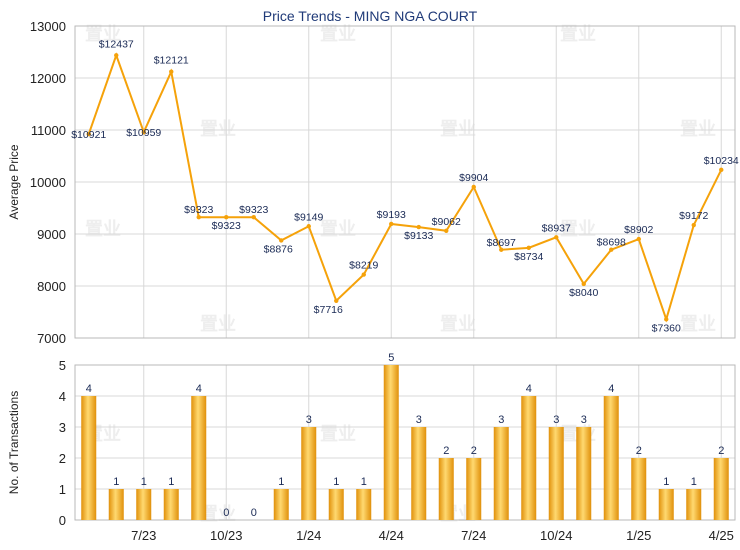  Describe the element at coordinates (638, 535) in the screenshot. I see `date-tick-label: 1/25` at that location.